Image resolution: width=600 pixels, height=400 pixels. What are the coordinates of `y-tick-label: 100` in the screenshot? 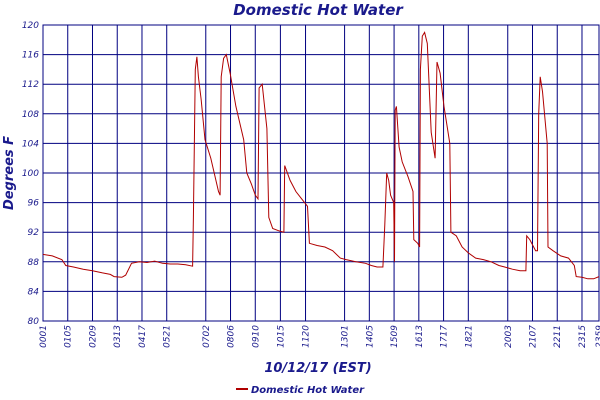 It's located at (30, 174).